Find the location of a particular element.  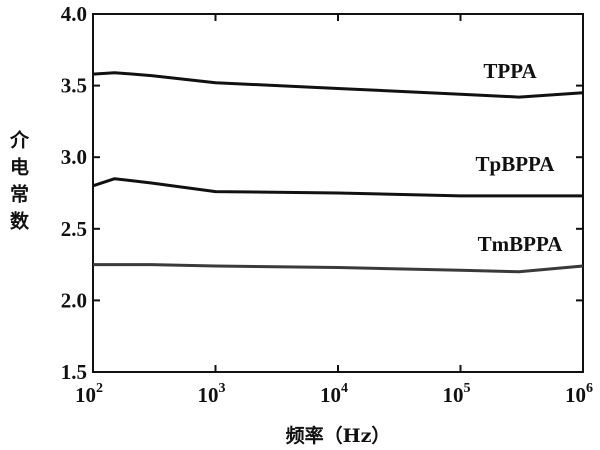

x-tick-power: 5 is located at coordinates (467, 388).